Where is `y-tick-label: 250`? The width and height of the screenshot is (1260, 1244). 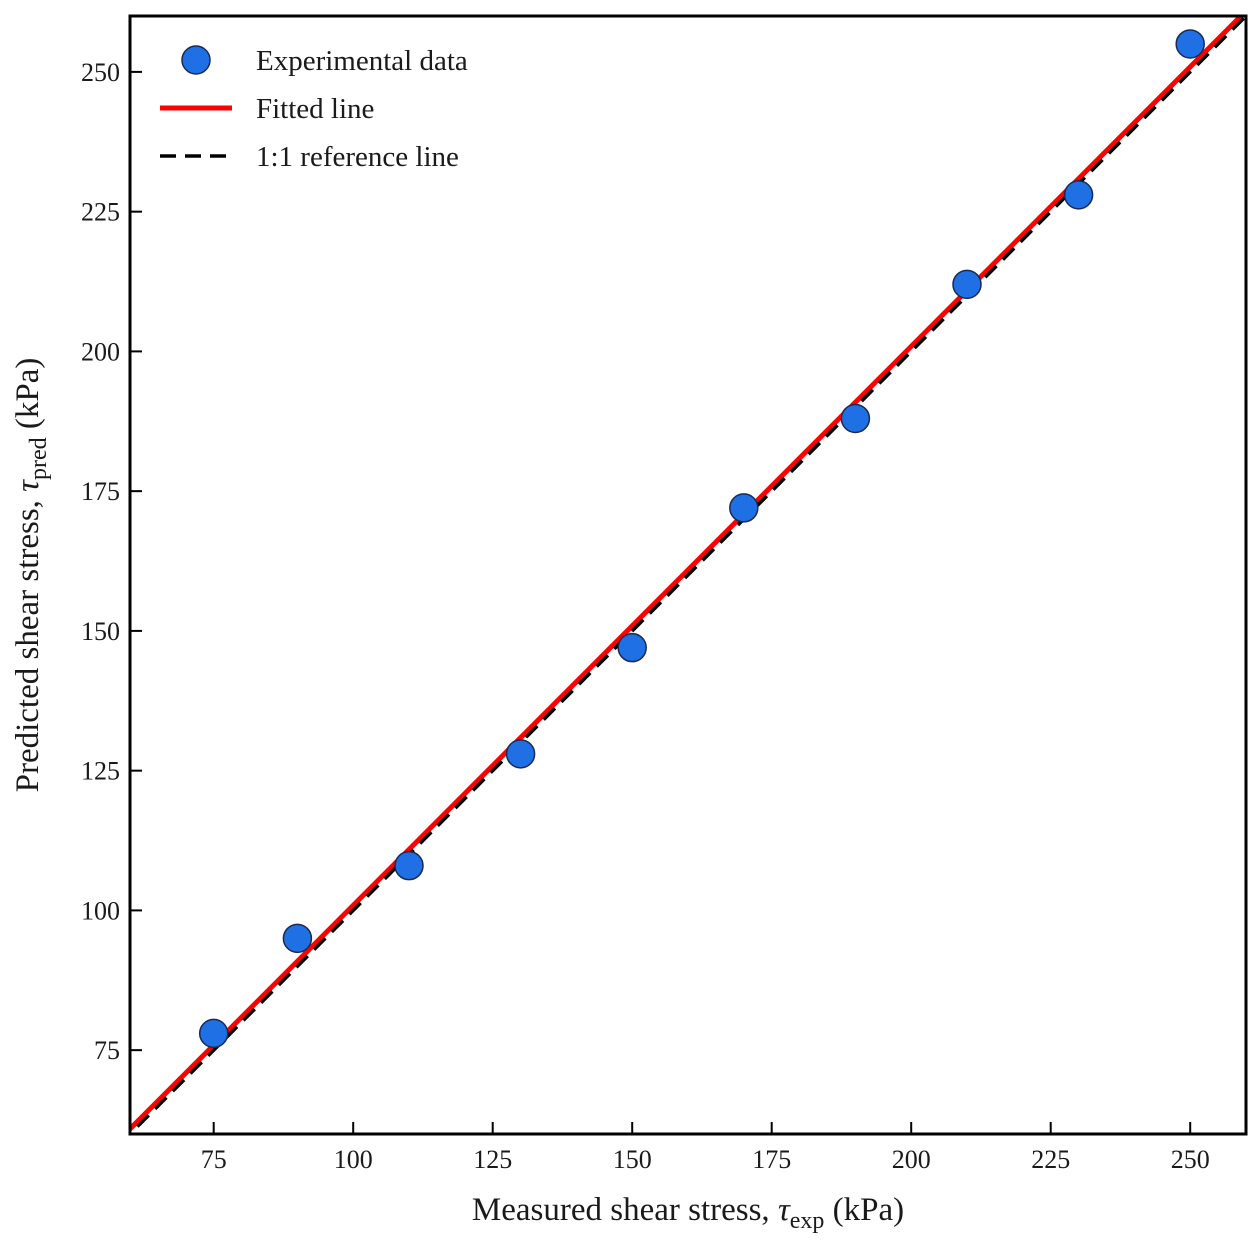
y-tick-label: 250 is located at coordinates (100, 72).